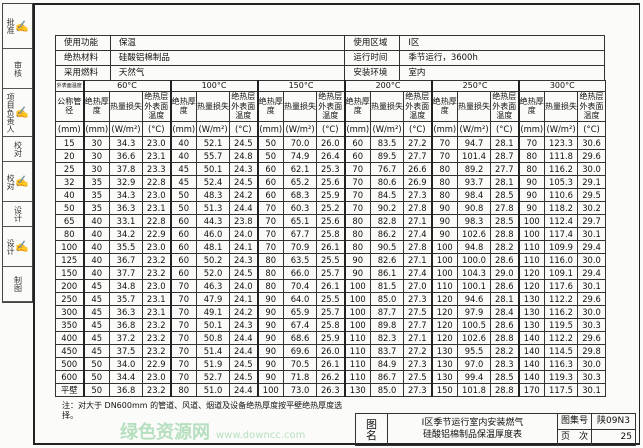 The width and height of the screenshot is (643, 448). I want to click on value-cell: 36.3, so click(126, 311).